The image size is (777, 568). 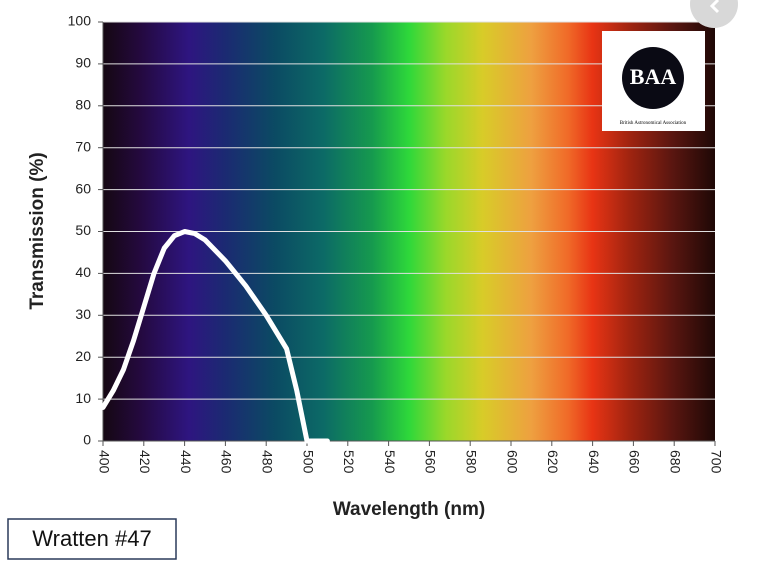 I want to click on x-tick-label: 440, so click(x=186, y=462).